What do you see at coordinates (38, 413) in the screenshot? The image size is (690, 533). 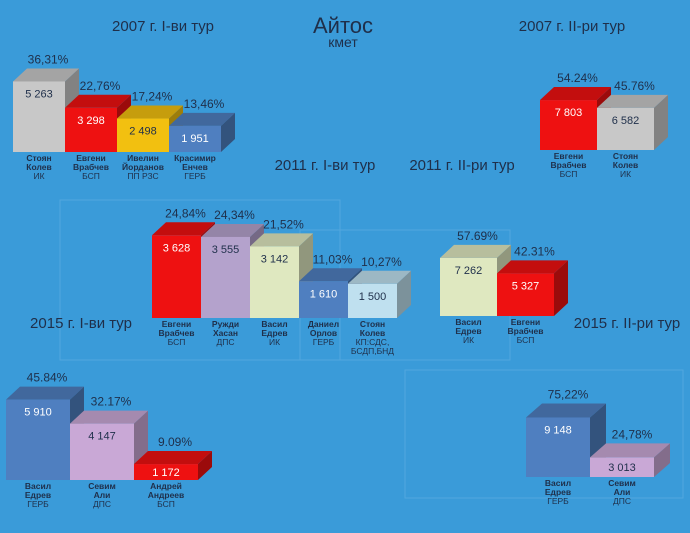 I see `value-label: 5 910` at bounding box center [38, 413].